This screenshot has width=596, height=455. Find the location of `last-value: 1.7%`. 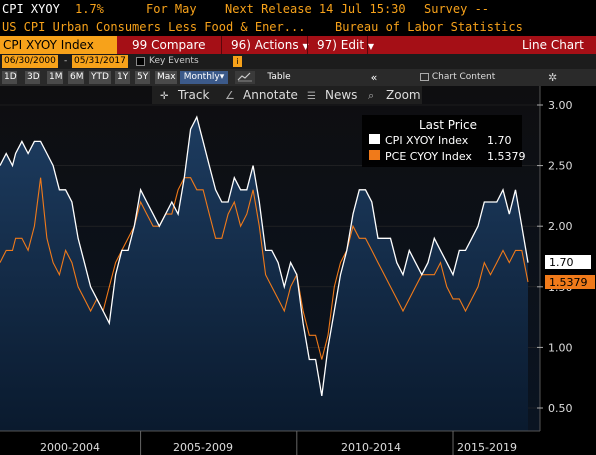

last-value: 1.7% is located at coordinates (89, 9).